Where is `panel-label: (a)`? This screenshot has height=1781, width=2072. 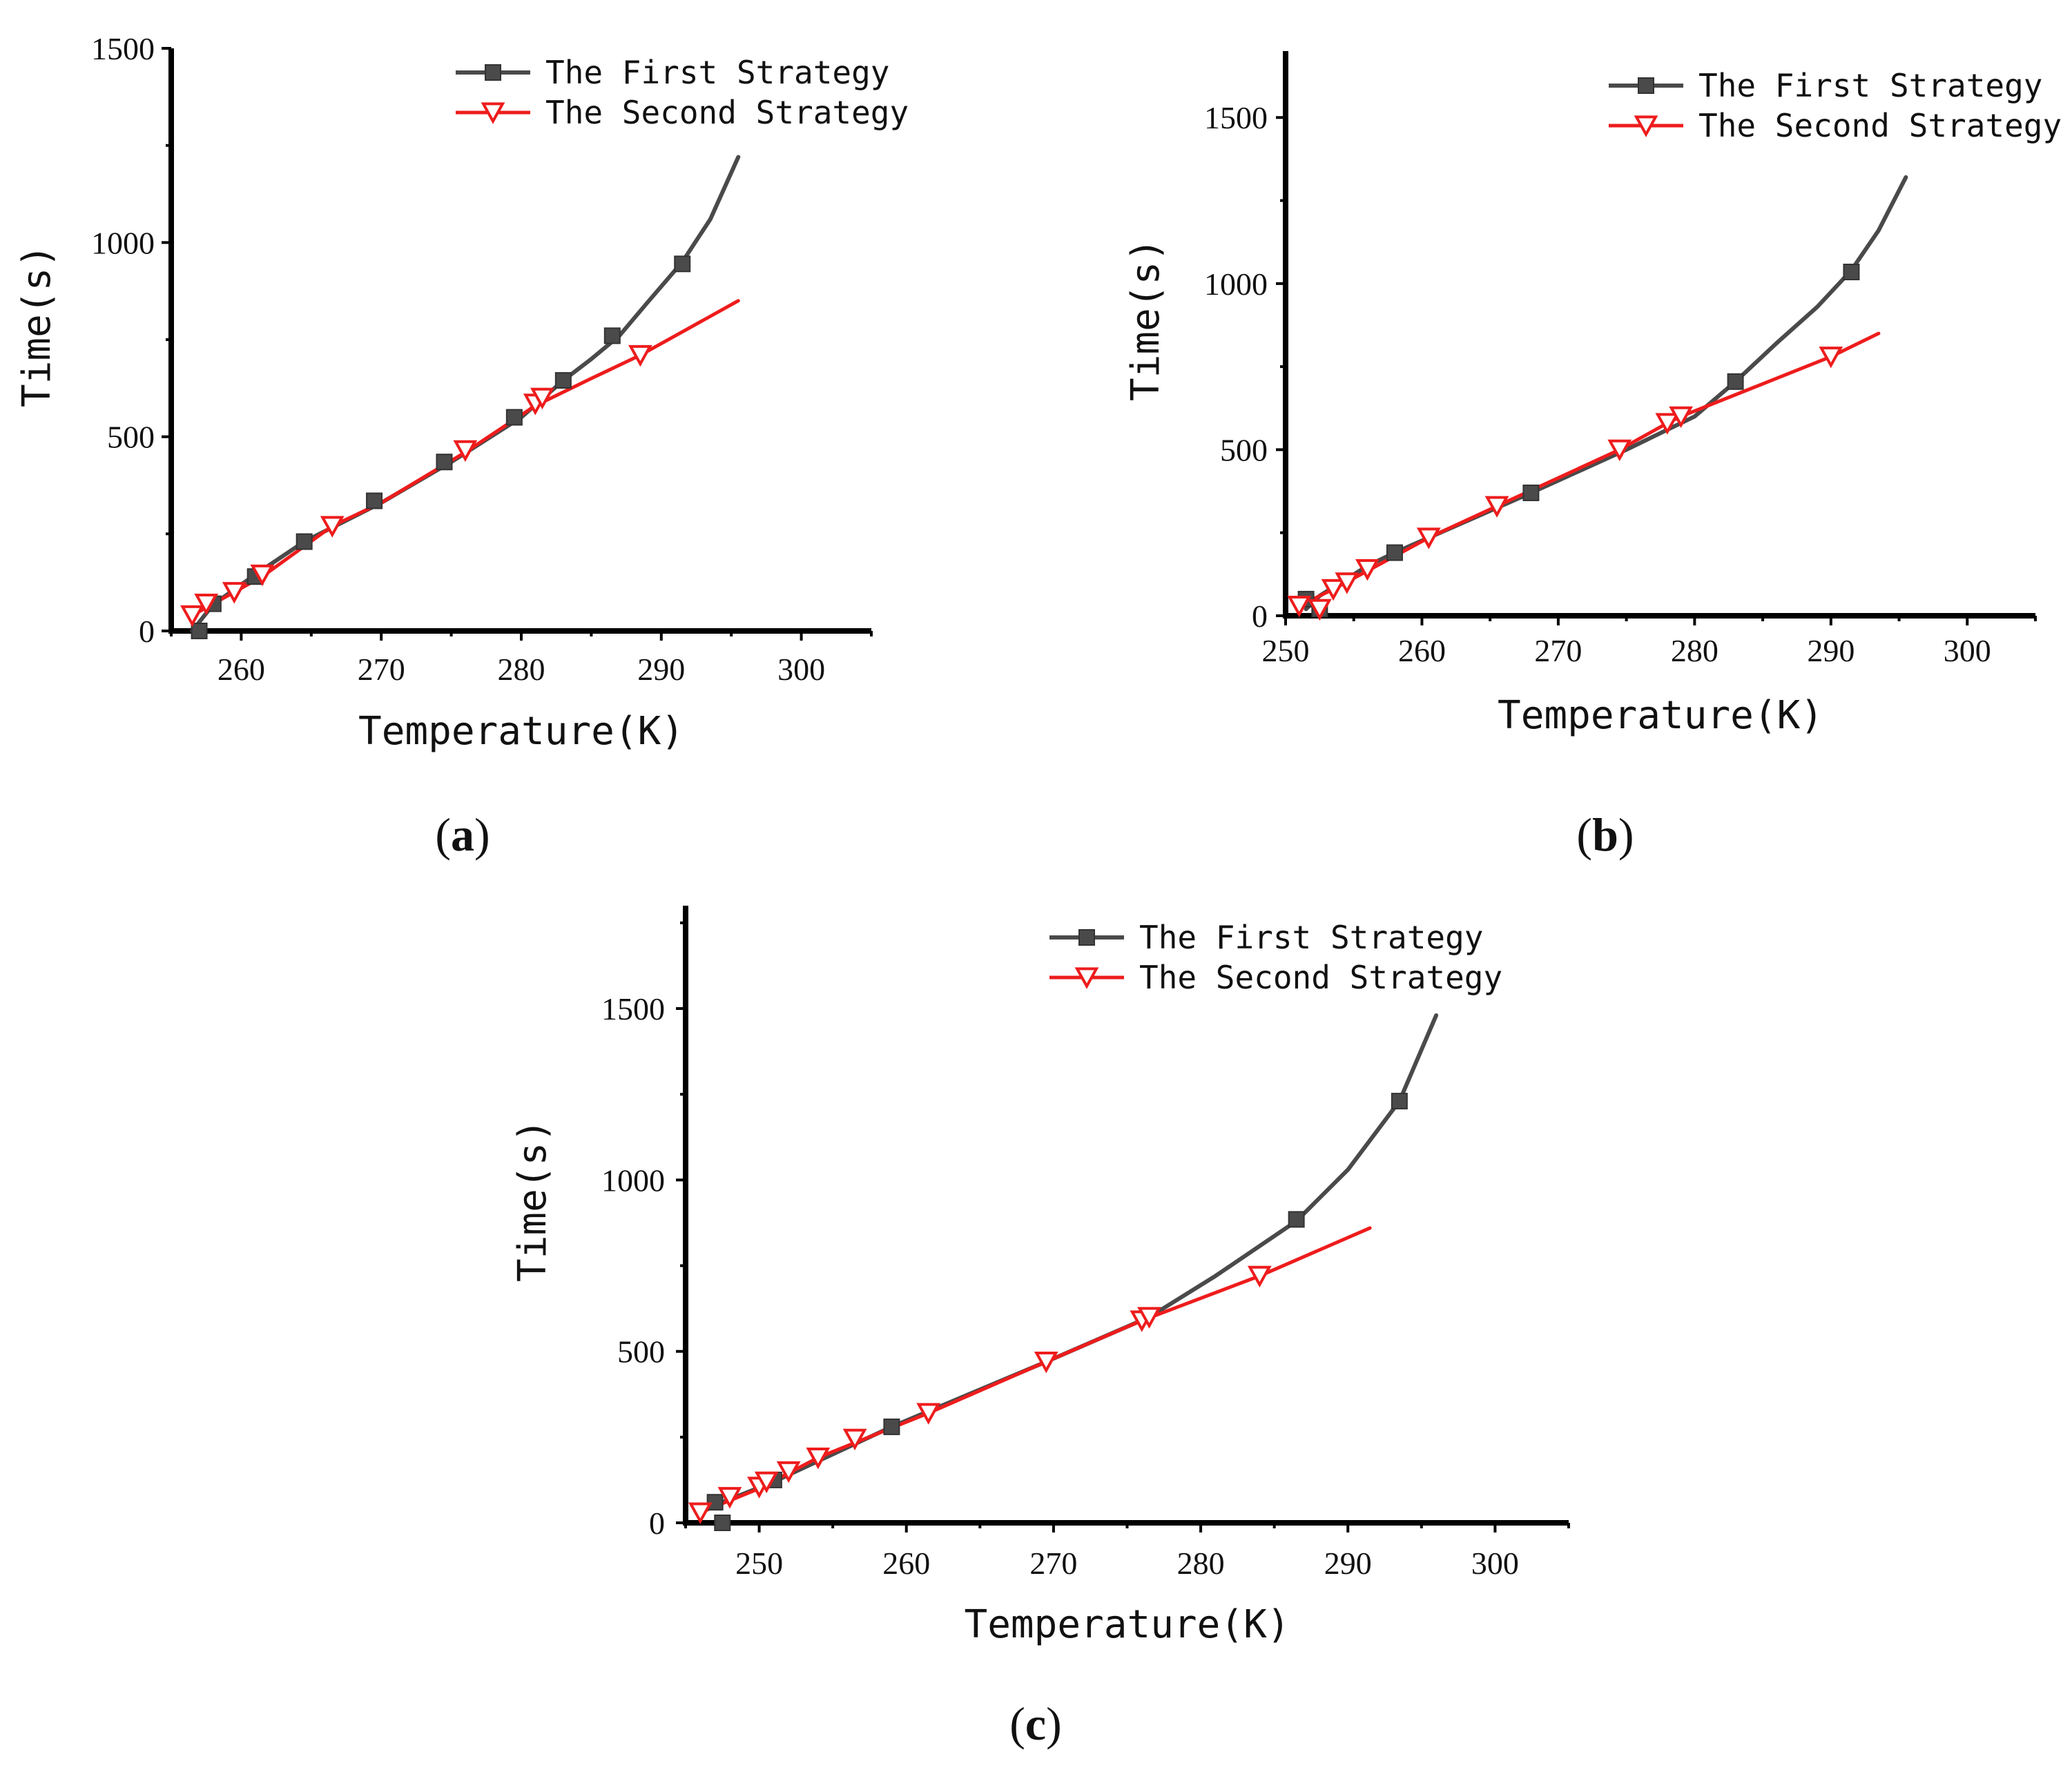 panel-label: (a) is located at coordinates (463, 835).